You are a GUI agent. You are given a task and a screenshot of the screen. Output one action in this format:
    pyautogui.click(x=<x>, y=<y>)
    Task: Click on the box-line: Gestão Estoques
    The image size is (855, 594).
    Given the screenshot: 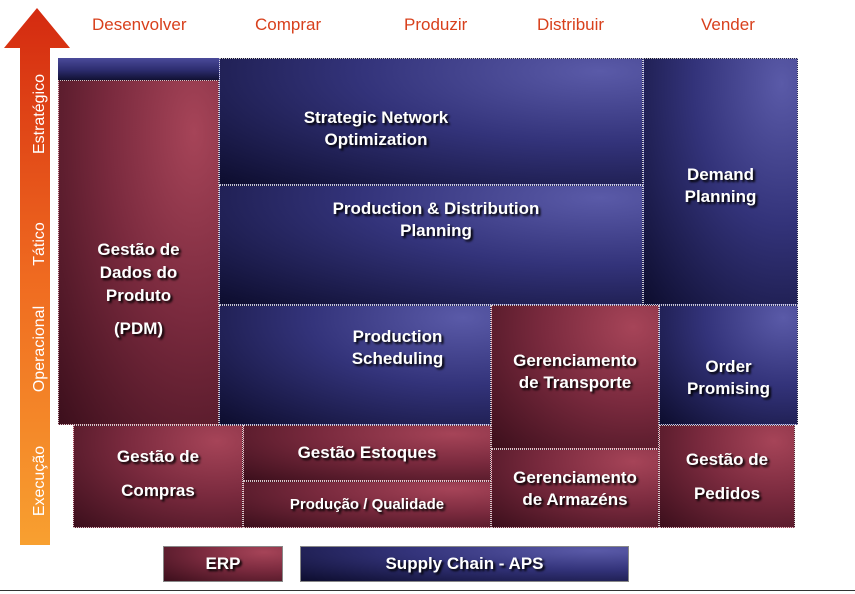 What is the action you would take?
    pyautogui.click(x=367, y=452)
    